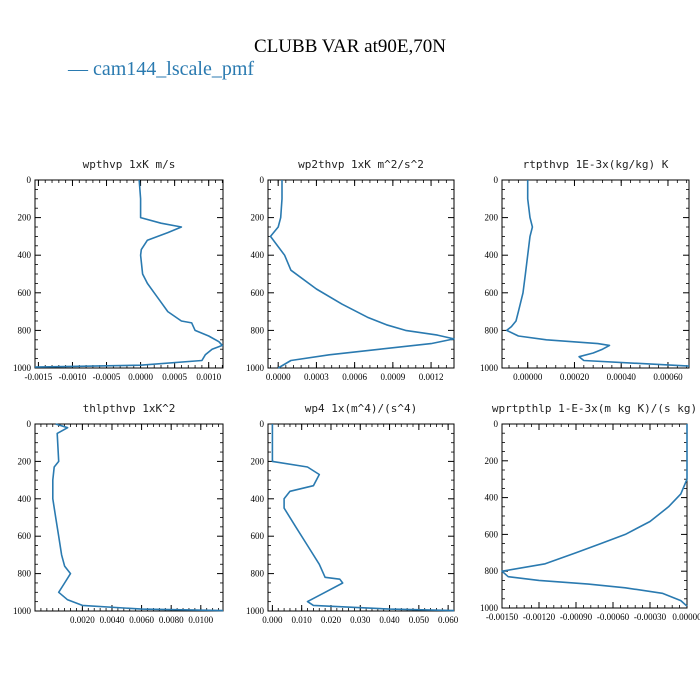  I want to click on subplot-title: wp2thvp 1xK m^2/s^2, so click(361, 164).